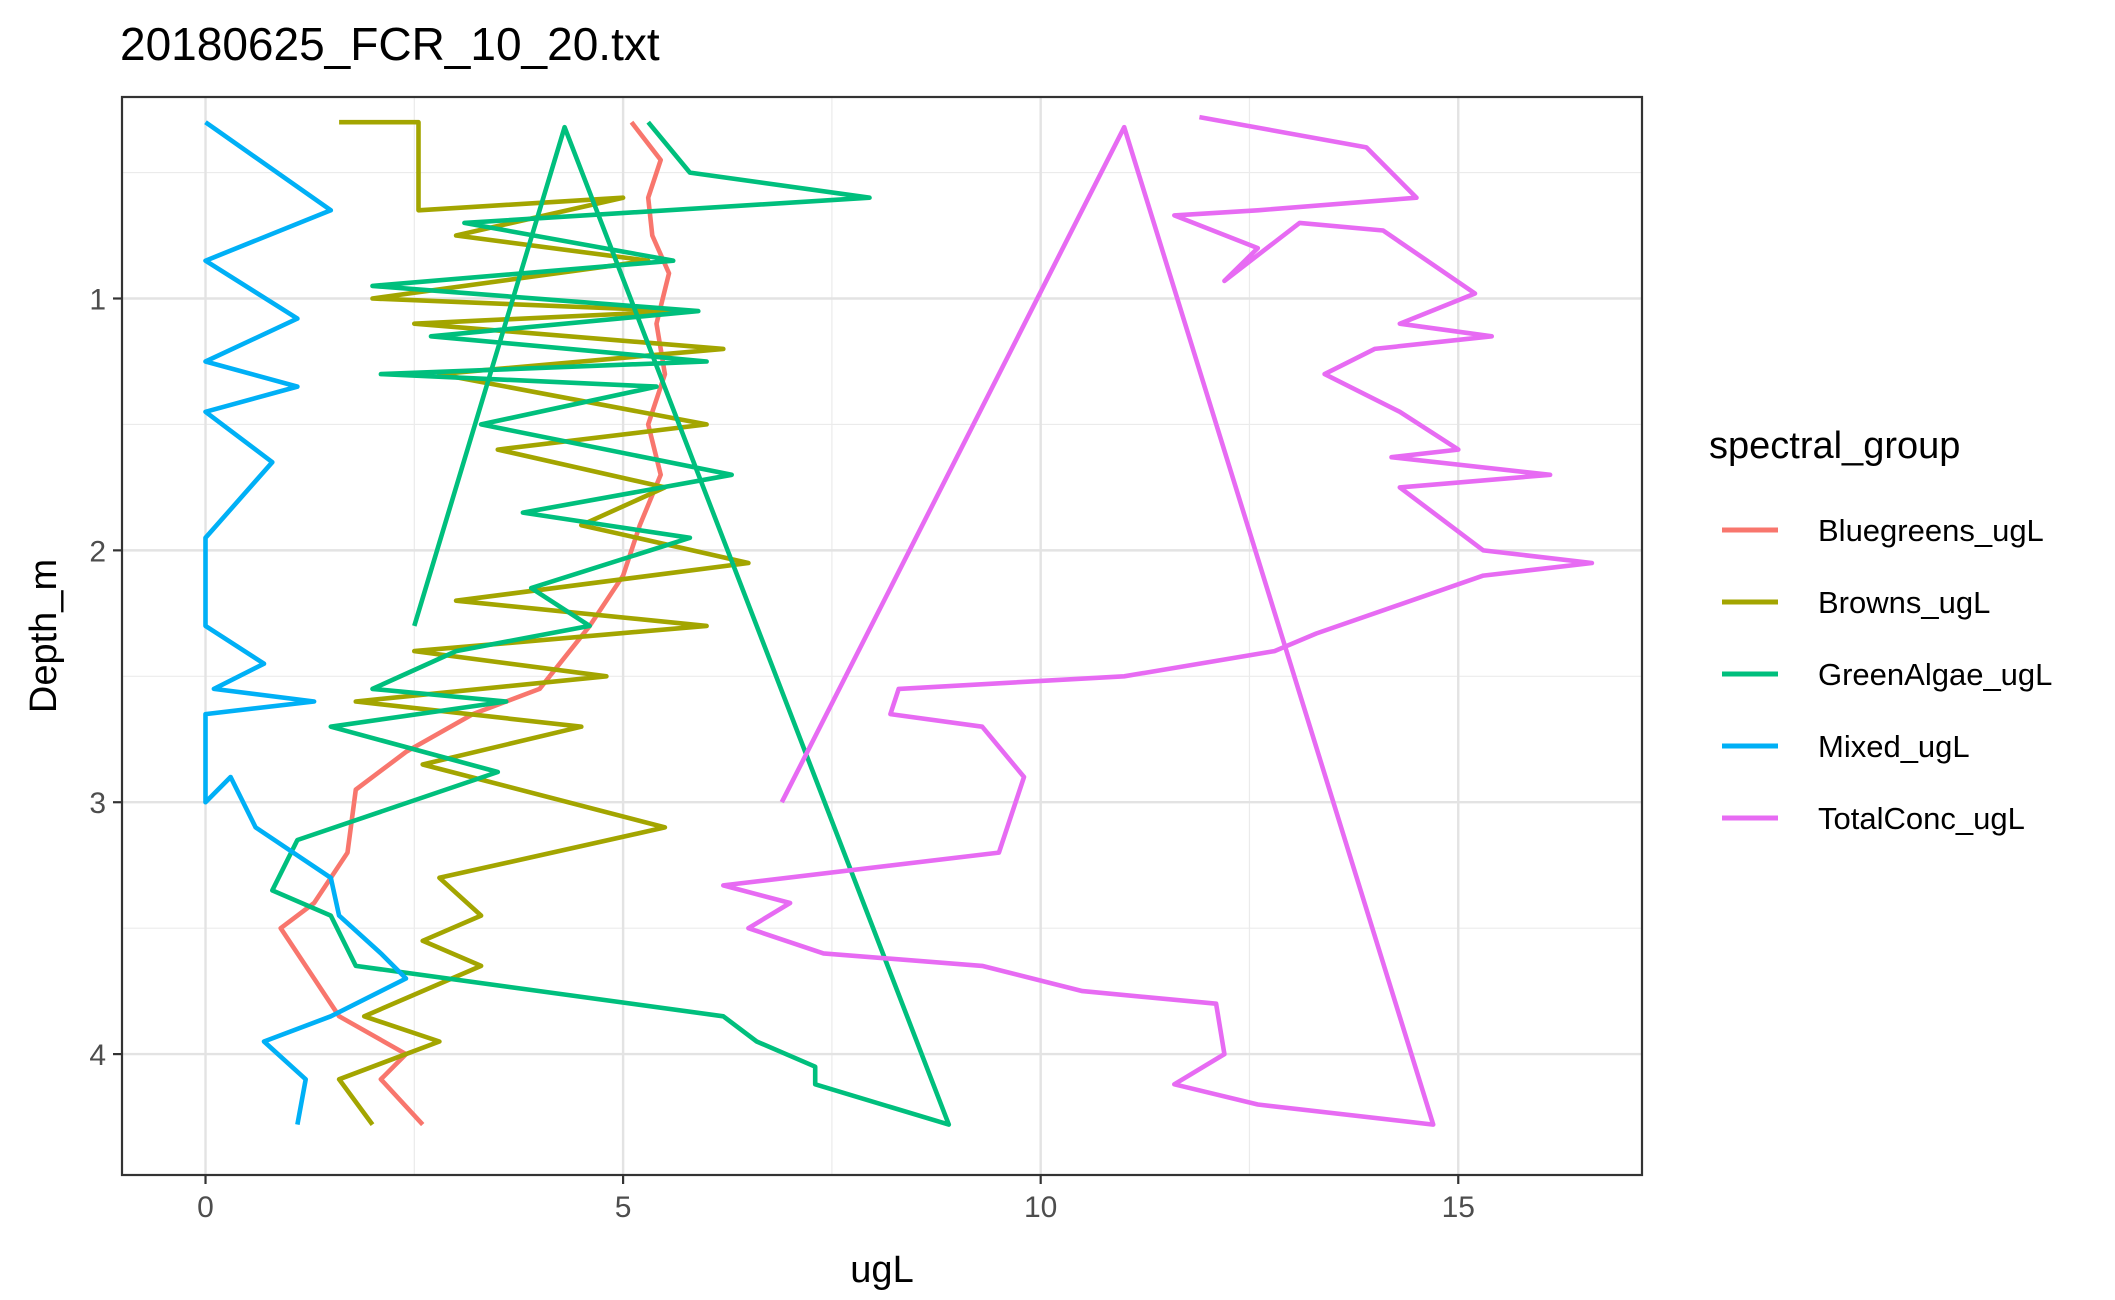  What do you see at coordinates (390, 44) in the screenshot?
I see `chart-title: 20180625_FCR_10_20.txt` at bounding box center [390, 44].